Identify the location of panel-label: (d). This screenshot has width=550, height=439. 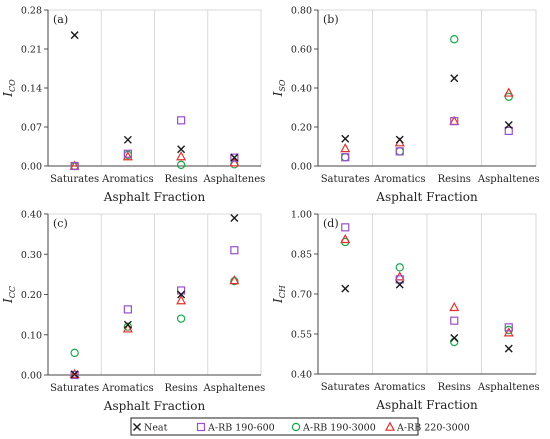
(331, 223).